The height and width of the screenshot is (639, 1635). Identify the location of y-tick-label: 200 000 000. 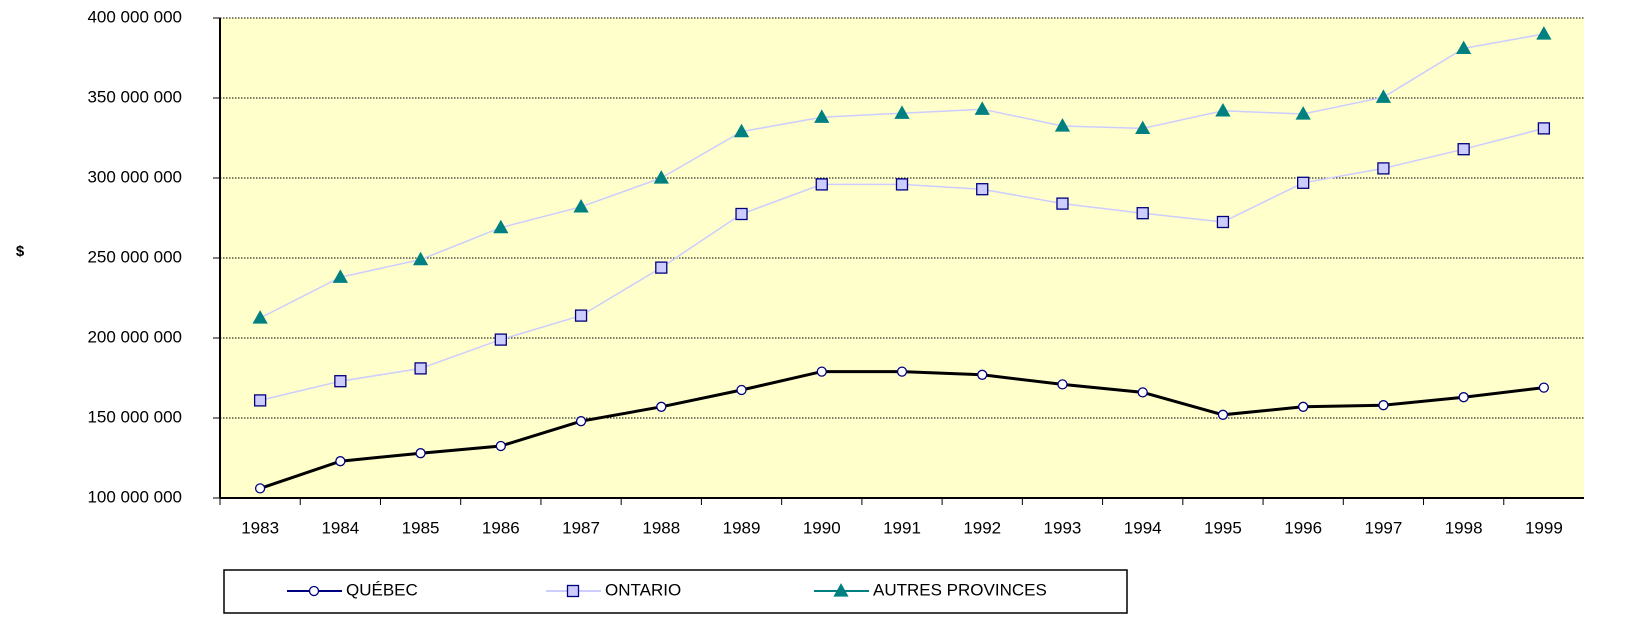
(134, 336).